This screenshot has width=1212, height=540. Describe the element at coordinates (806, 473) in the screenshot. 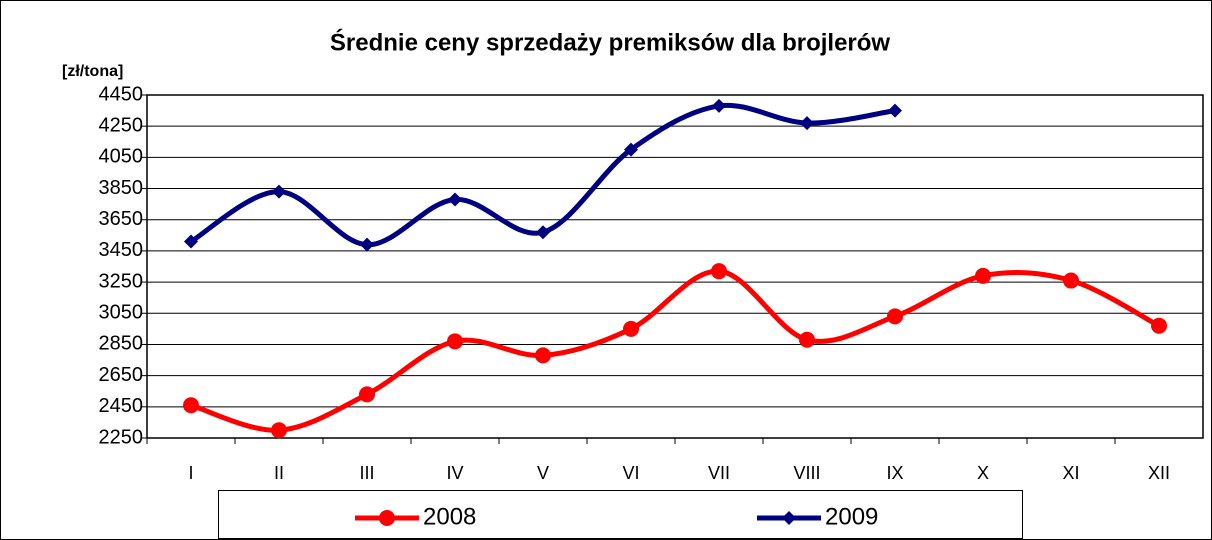

I see `x-tick-label: VIII` at that location.